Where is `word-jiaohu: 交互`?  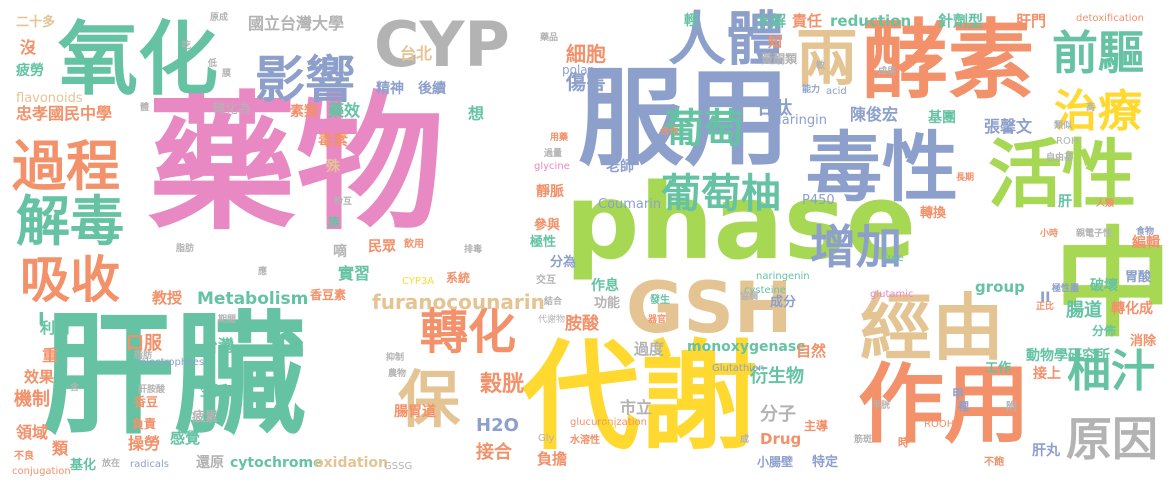 word-jiaohu: 交互 is located at coordinates (546, 280).